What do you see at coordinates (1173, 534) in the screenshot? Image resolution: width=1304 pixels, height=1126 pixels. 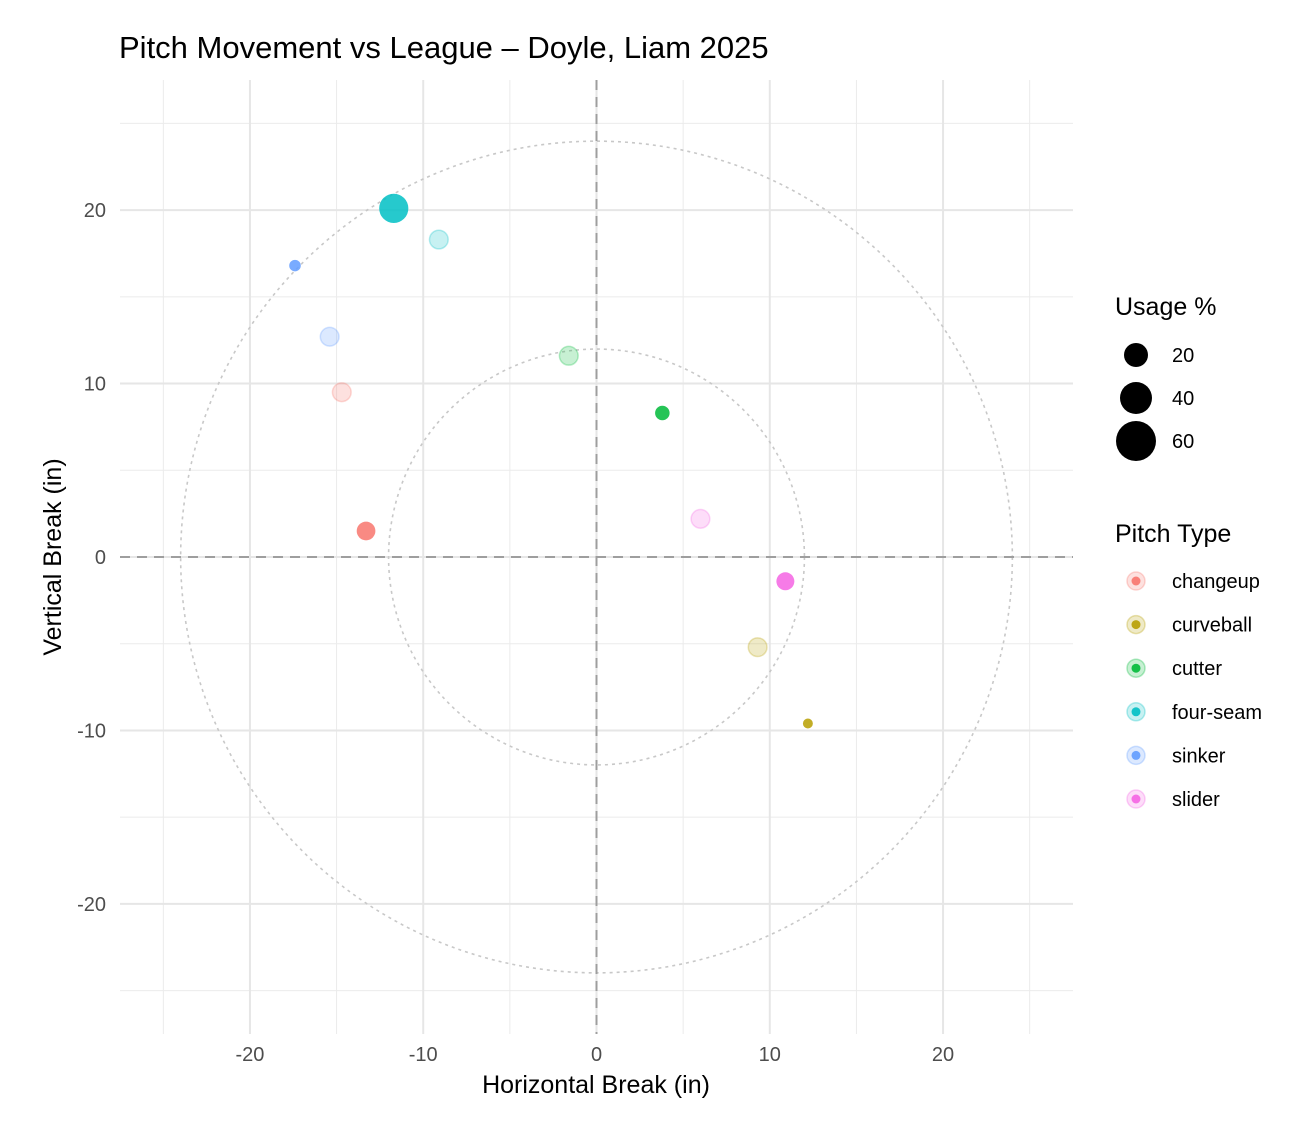 I see `color-legend-title: Pitch Type` at bounding box center [1173, 534].